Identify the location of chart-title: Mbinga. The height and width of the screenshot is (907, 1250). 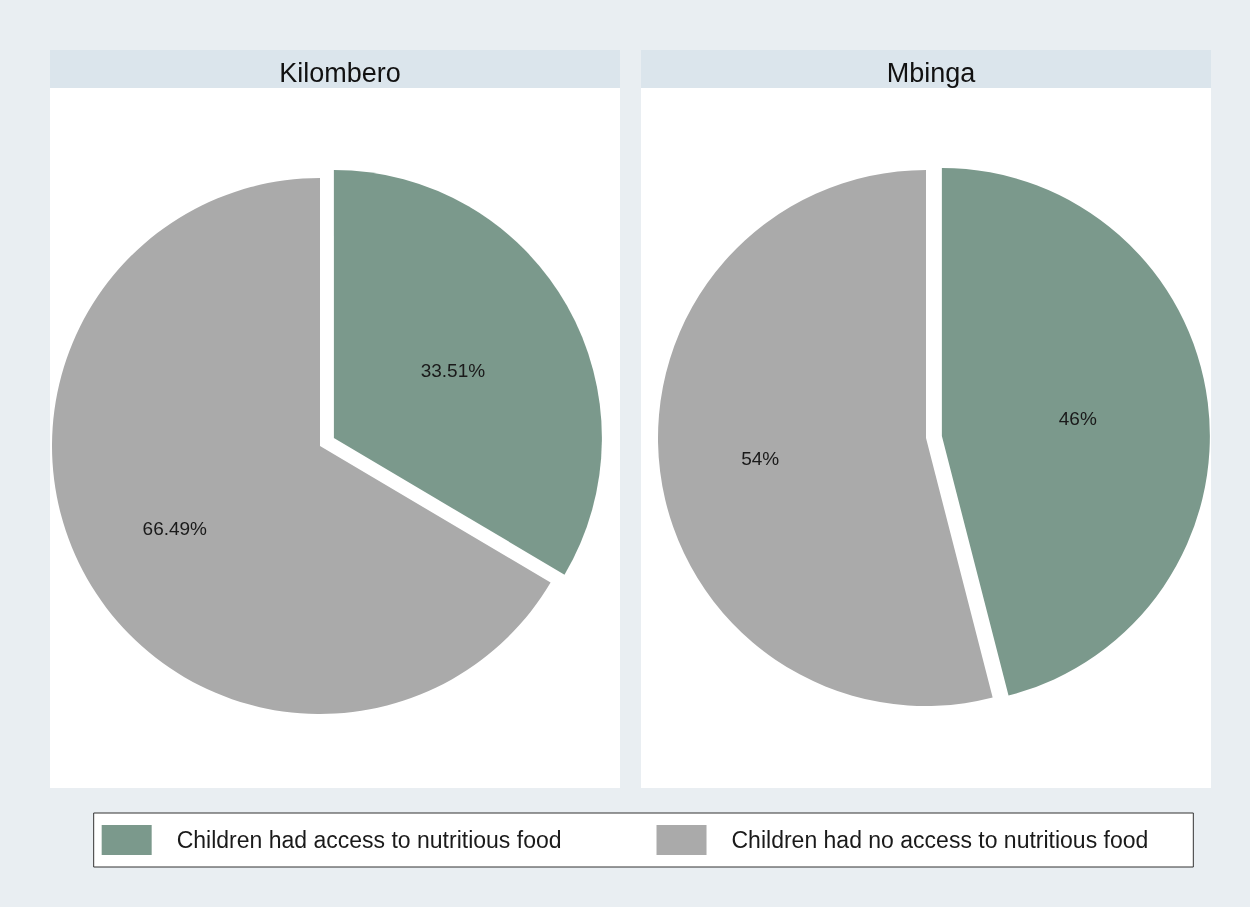
(931, 72).